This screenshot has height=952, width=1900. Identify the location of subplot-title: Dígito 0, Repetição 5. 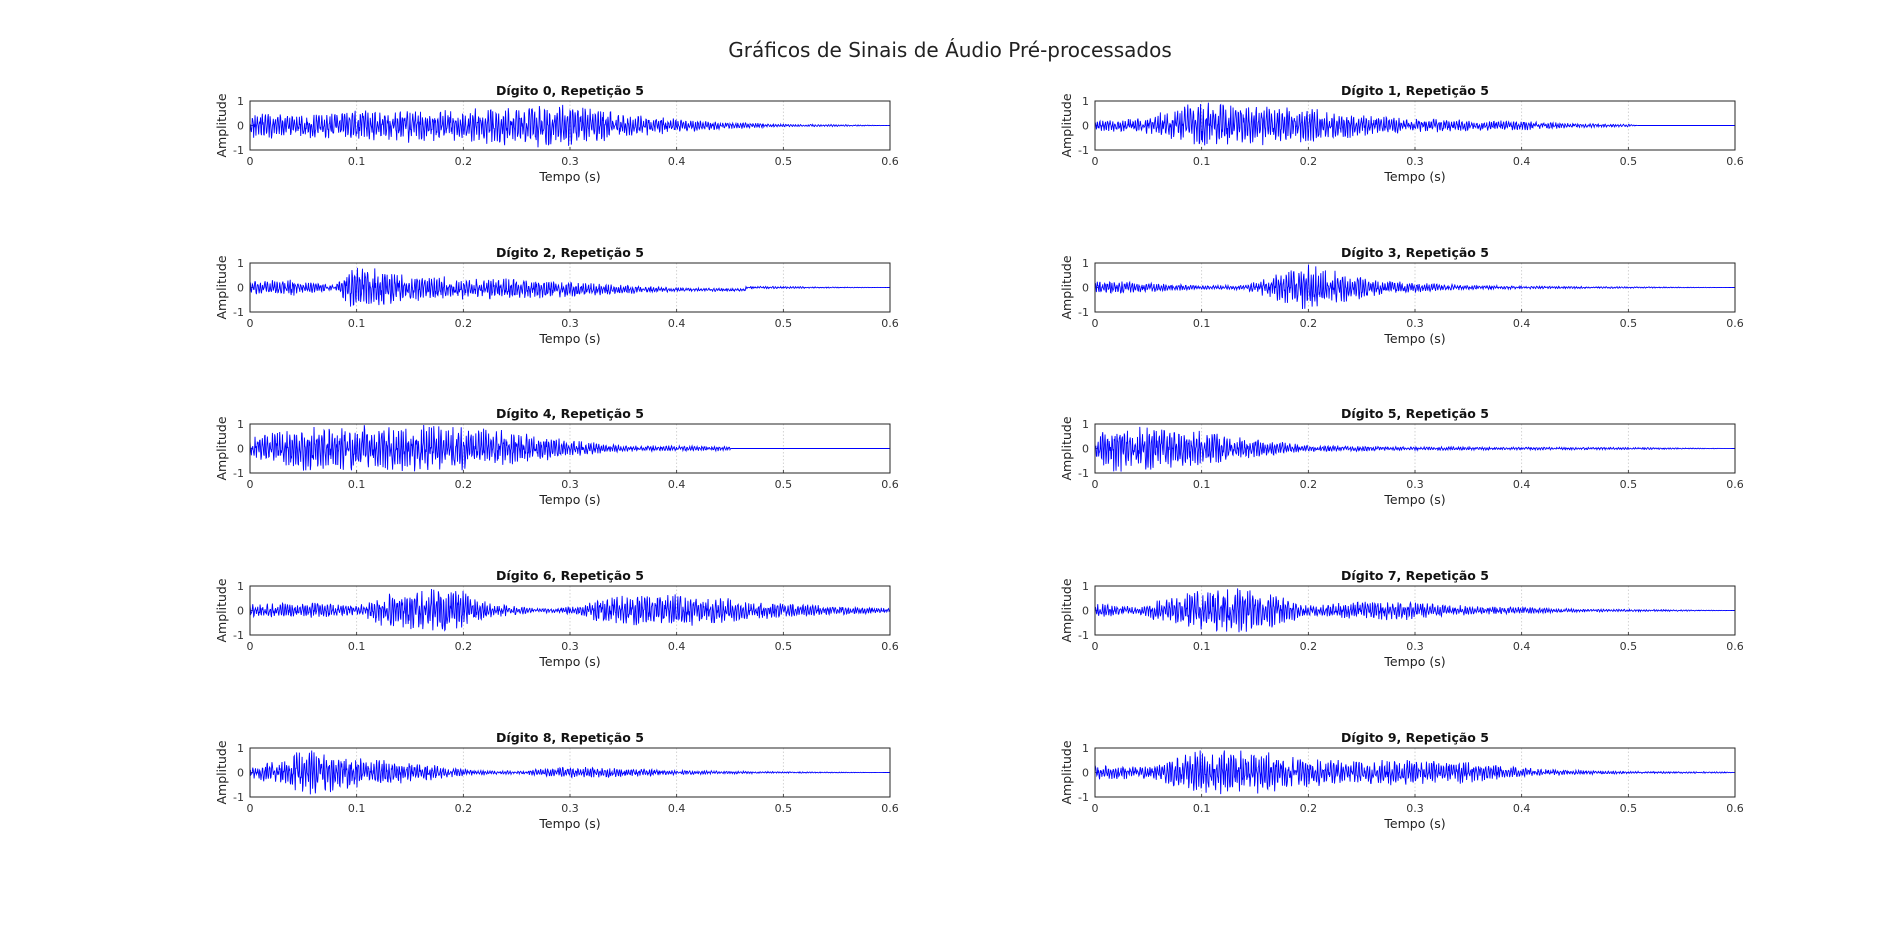
(570, 90).